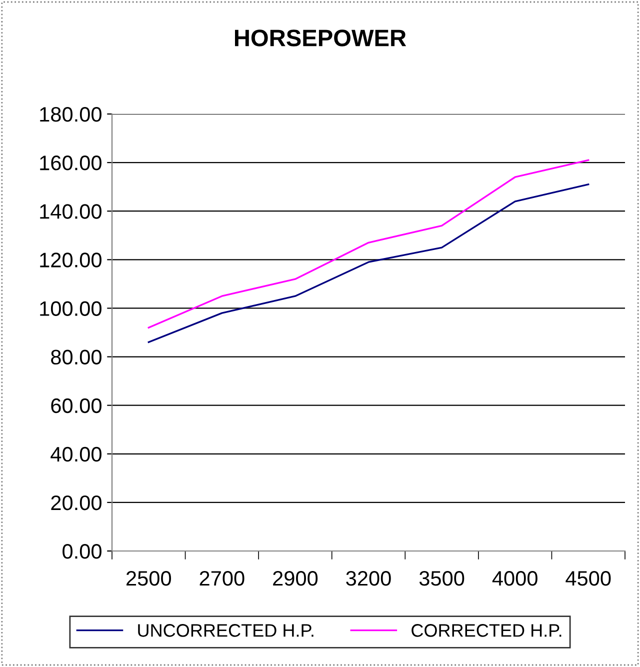 The height and width of the screenshot is (667, 640). I want to click on y-tick-label: 160.00, so click(71, 163).